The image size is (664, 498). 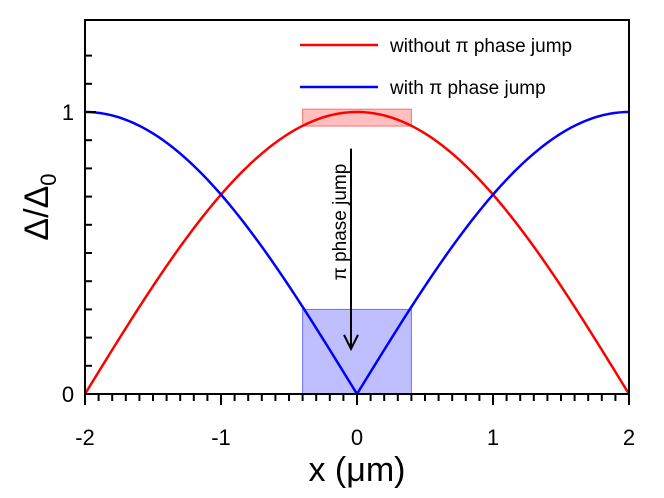 What do you see at coordinates (351, 343) in the screenshot?
I see `annotation-arrowhead` at bounding box center [351, 343].